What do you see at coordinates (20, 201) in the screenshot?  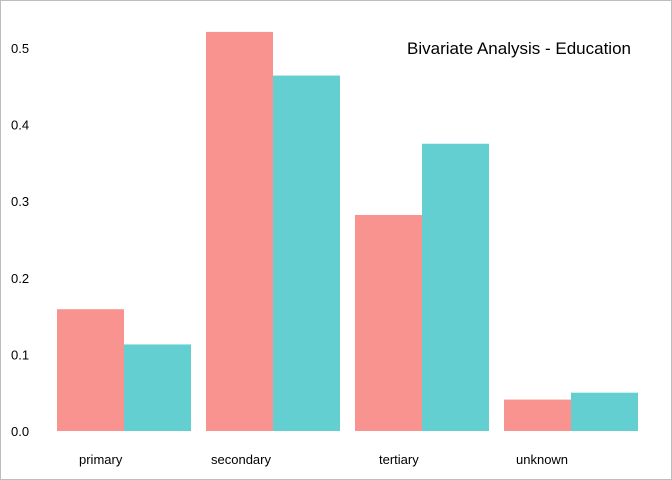 I see `y-tick-label: 0.3` at bounding box center [20, 201].